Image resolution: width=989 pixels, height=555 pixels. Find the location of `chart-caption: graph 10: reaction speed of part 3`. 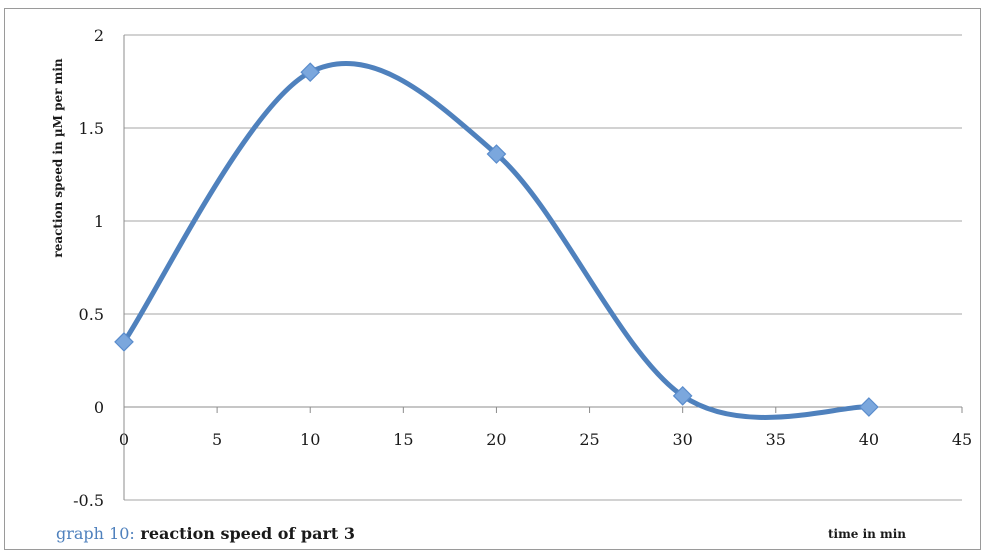

chart-caption: graph 10: reaction speed of part 3 is located at coordinates (205, 533).